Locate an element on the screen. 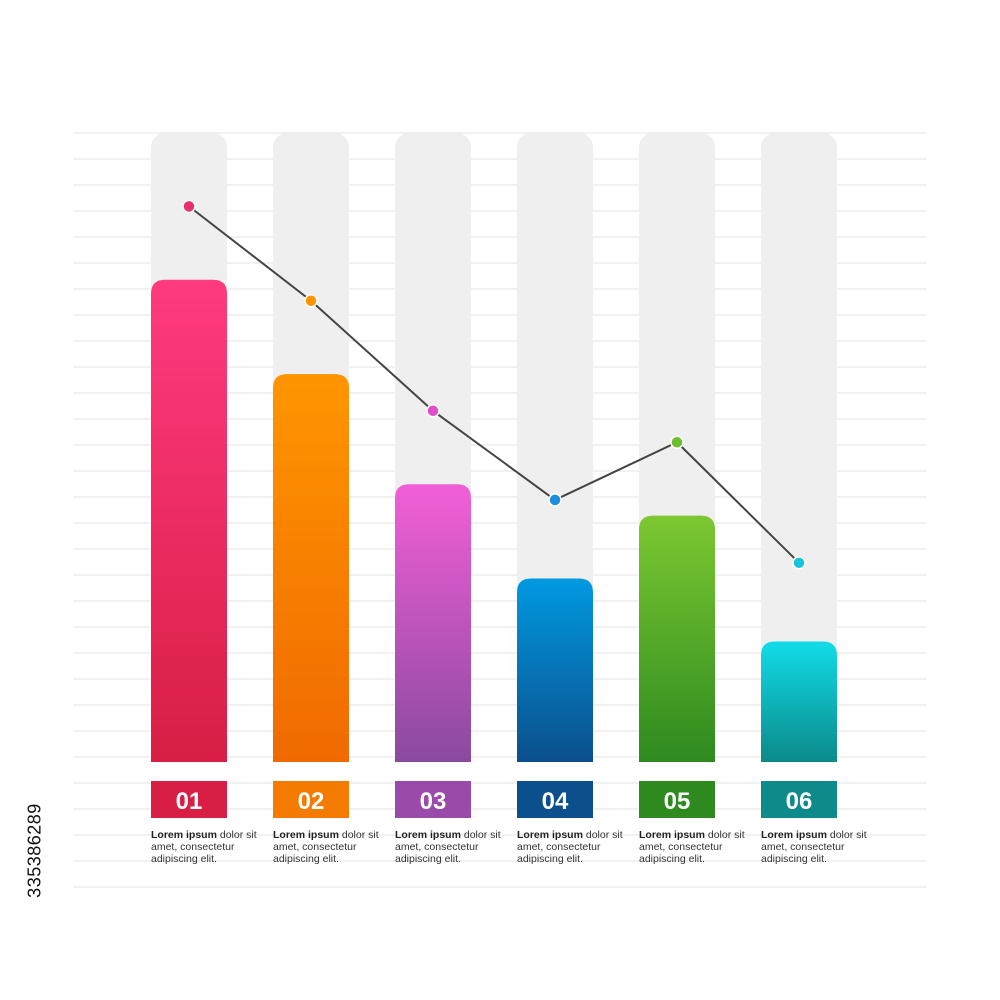 The height and width of the screenshot is (1000, 1000). category-label: 02 is located at coordinates (311, 801).